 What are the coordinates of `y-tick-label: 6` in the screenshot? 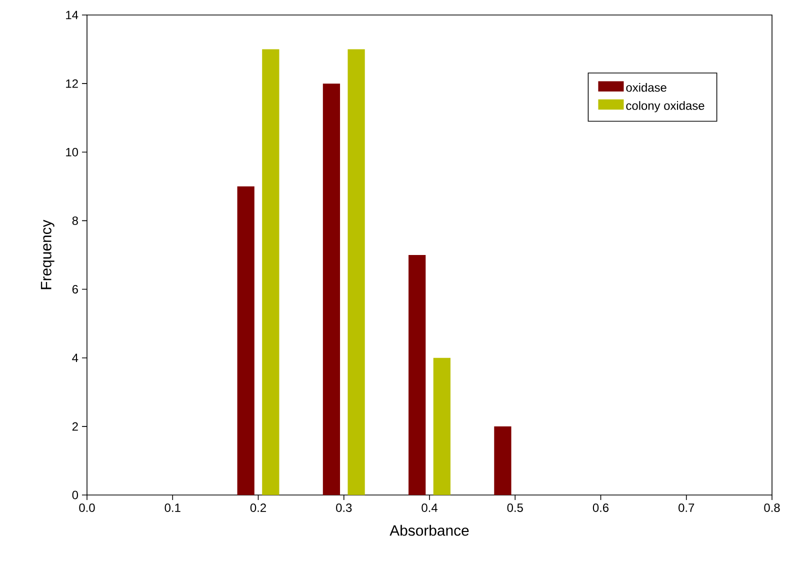 It's located at (75, 289).